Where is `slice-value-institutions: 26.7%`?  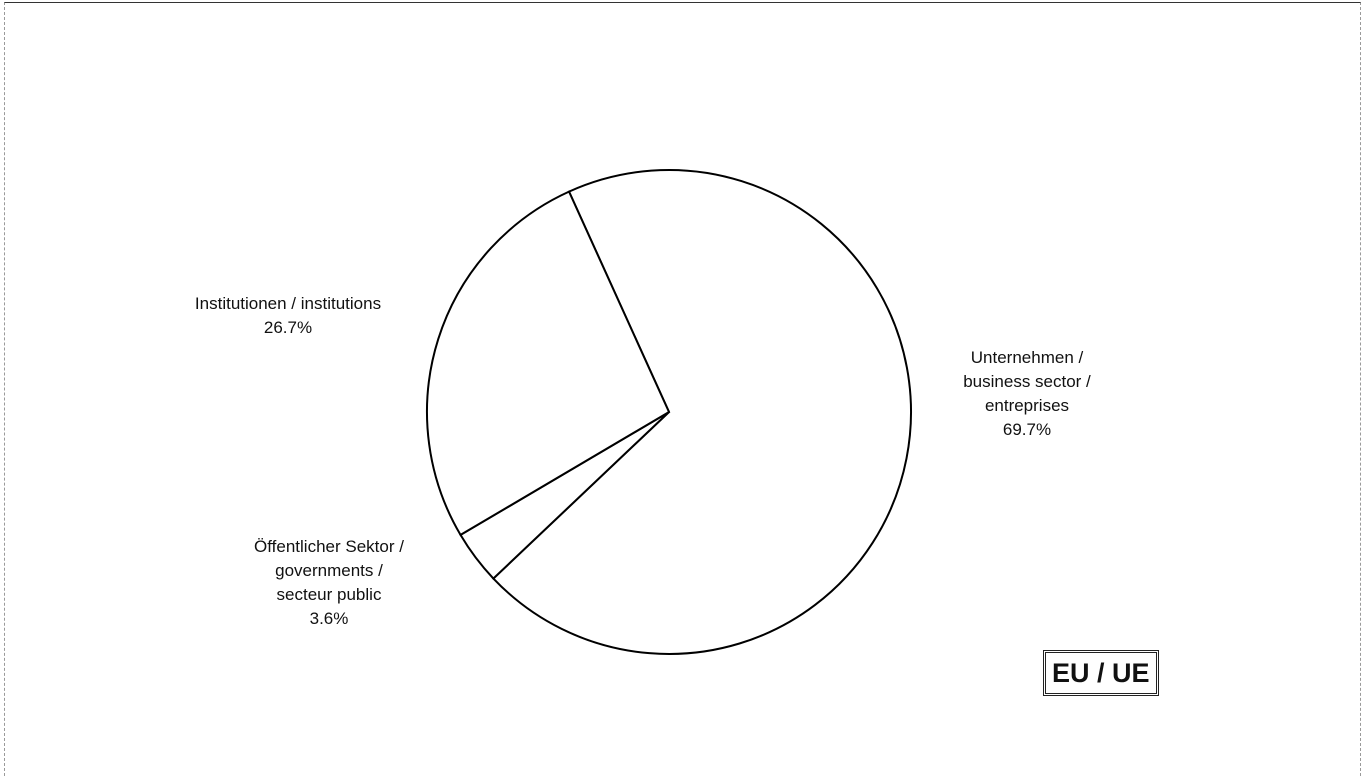 slice-value-institutions: 26.7% is located at coordinates (288, 327).